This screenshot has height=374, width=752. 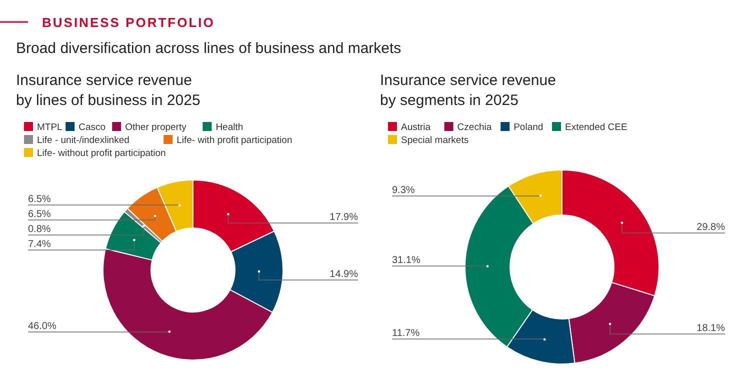 What do you see at coordinates (49, 127) in the screenshot?
I see `legend-label: MTPL` at bounding box center [49, 127].